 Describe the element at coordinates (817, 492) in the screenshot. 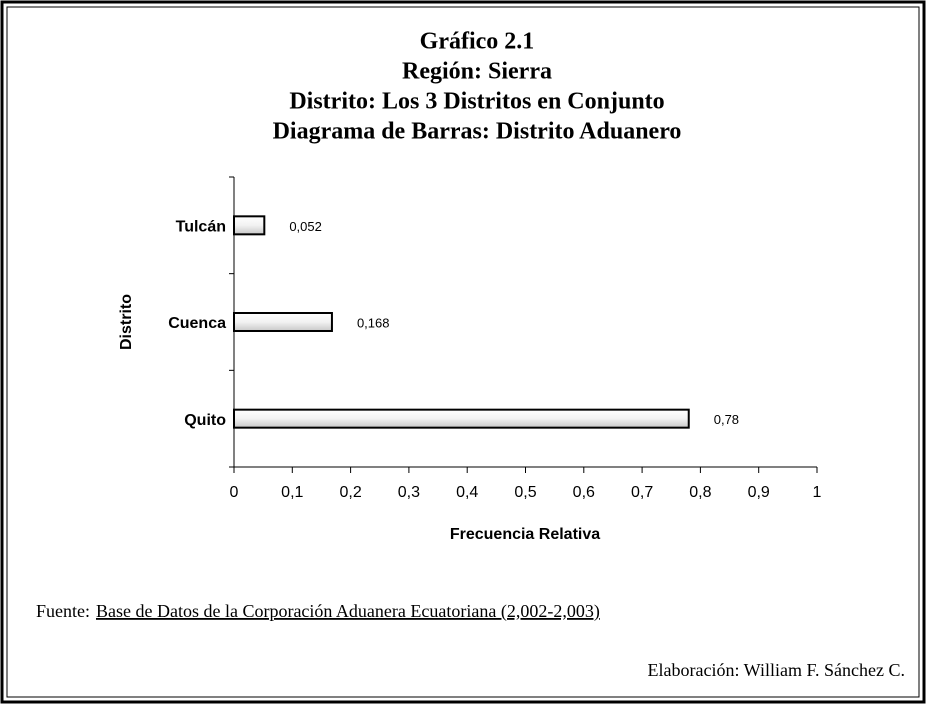

I see `x-tick-label: 1` at that location.